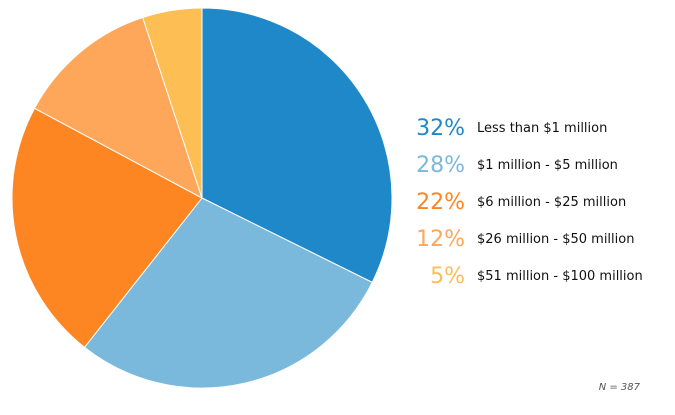  Describe the element at coordinates (440, 202) in the screenshot. I see `legend-percent: 22%` at that location.